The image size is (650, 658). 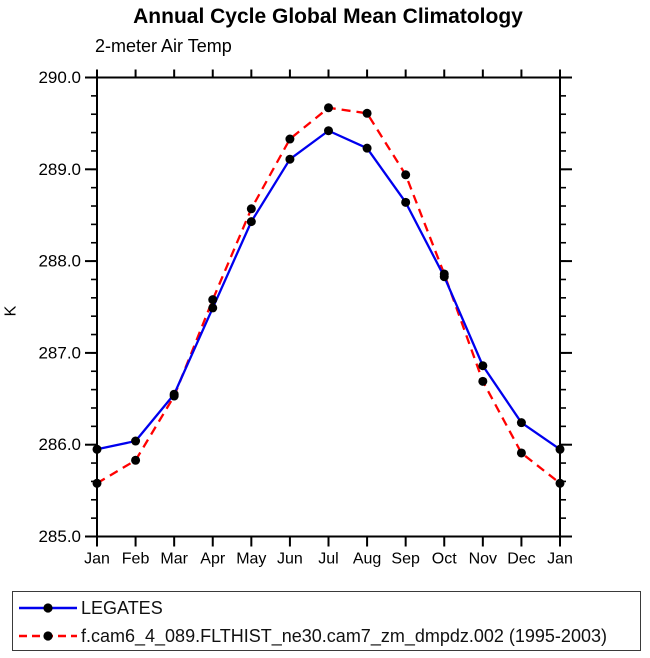 What do you see at coordinates (213, 559) in the screenshot?
I see `x-tick-label: Apr` at bounding box center [213, 559].